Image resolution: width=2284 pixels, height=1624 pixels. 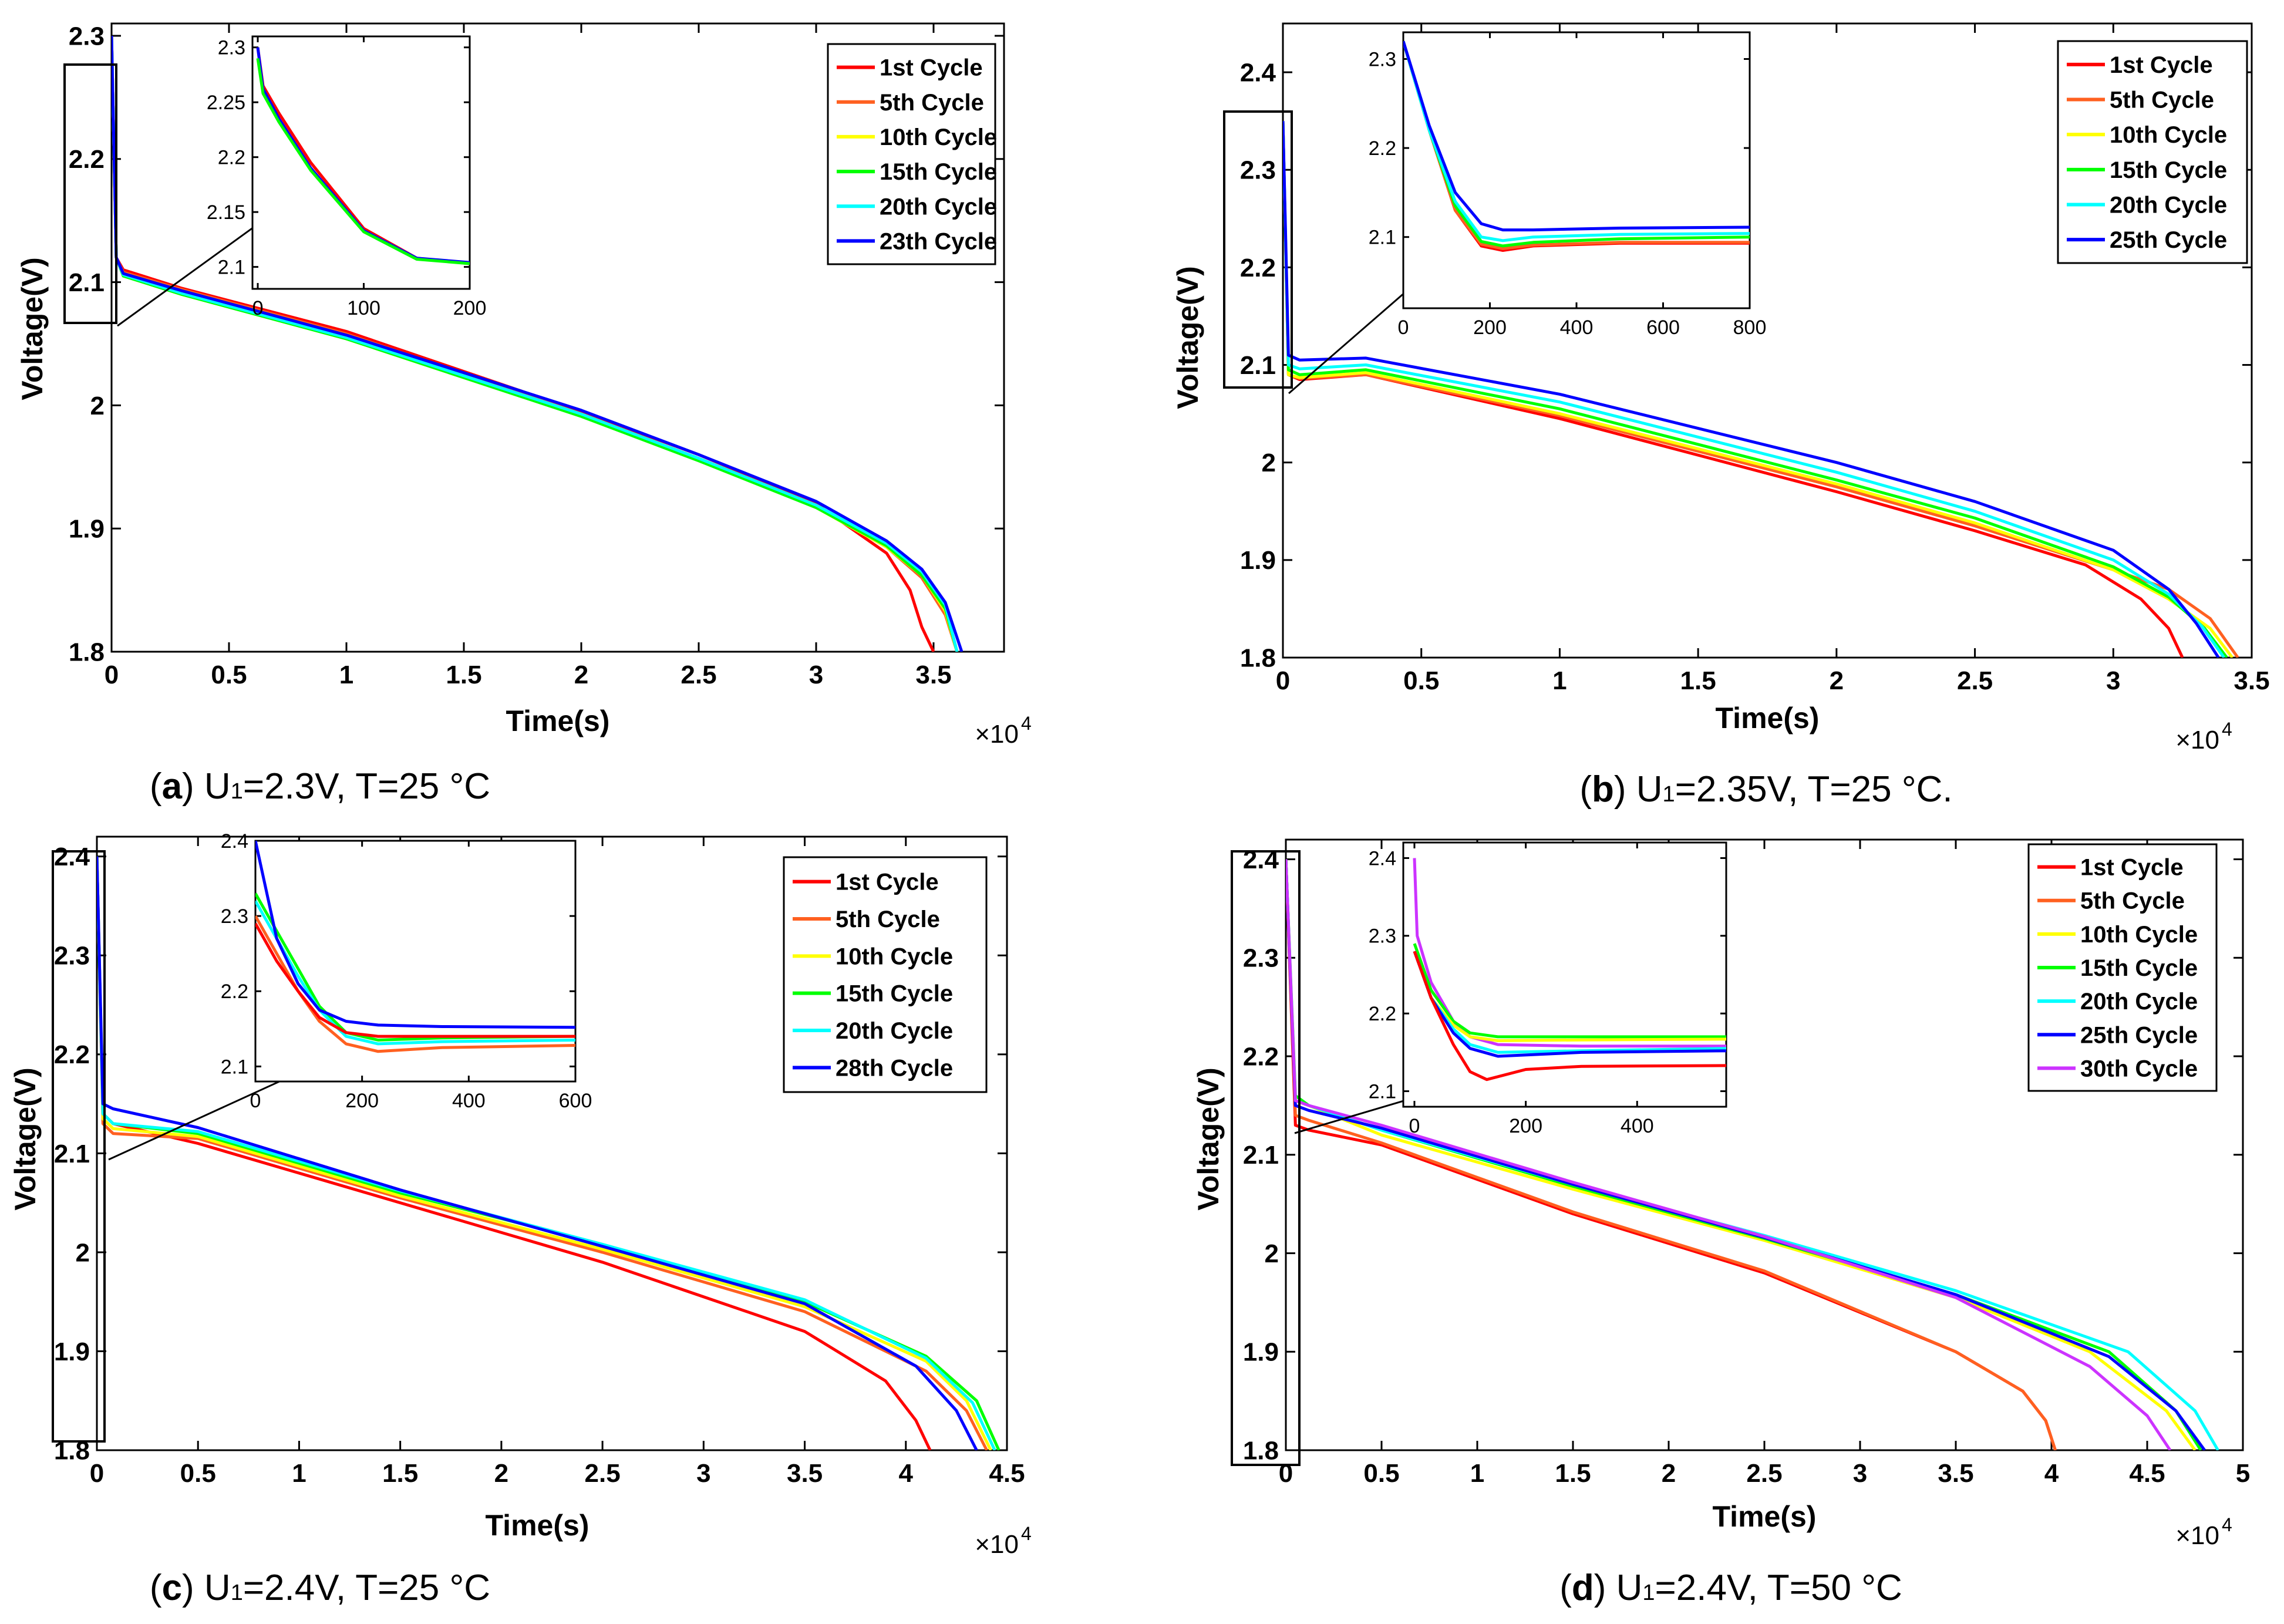 I want to click on panel-d-ytick-label: 2, so click(x=1272, y=1253).